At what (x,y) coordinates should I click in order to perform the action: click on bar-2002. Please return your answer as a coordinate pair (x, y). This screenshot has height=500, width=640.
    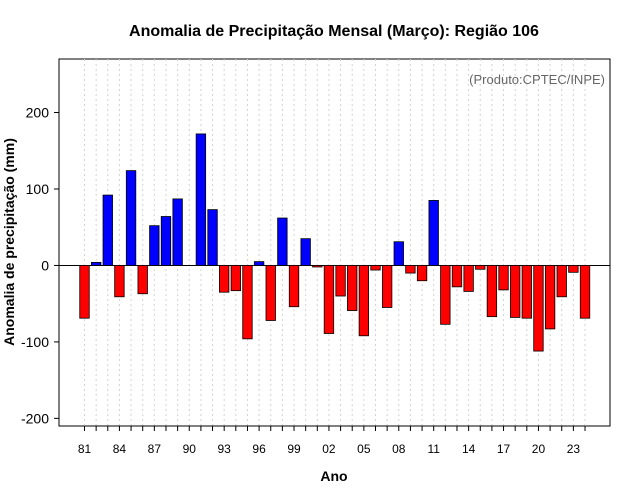
    Looking at the image, I should click on (329, 299).